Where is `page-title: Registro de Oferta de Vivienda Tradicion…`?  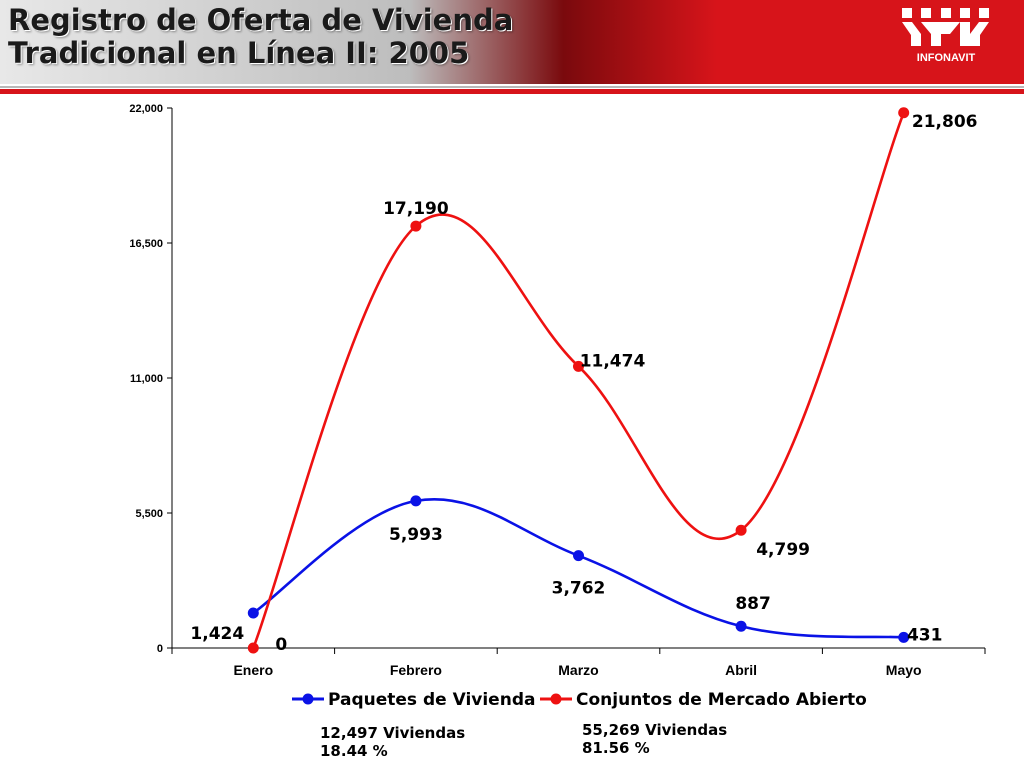
page-title: Registro de Oferta de Vivienda Tradicion… is located at coordinates (260, 37).